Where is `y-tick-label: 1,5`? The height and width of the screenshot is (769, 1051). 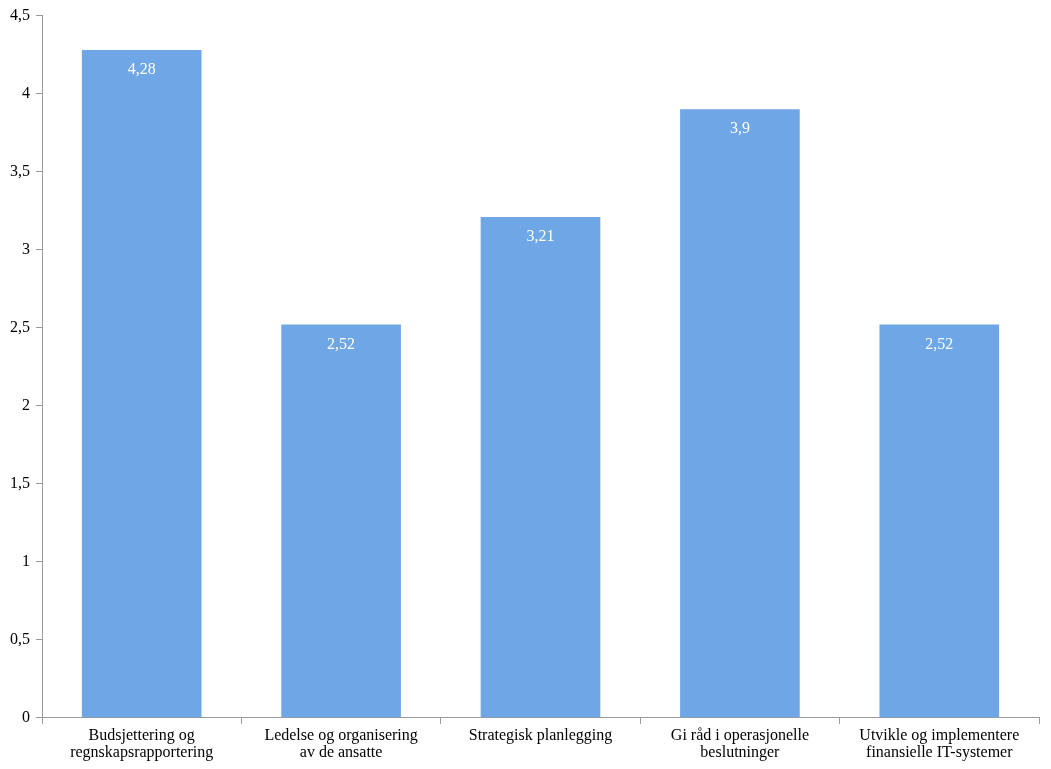 y-tick-label: 1,5 is located at coordinates (20, 482).